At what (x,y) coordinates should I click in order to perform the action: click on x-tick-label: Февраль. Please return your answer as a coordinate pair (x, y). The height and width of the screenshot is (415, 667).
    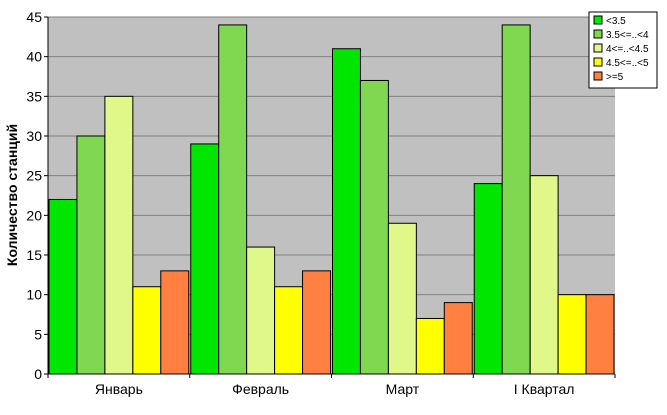
    Looking at the image, I should click on (260, 389).